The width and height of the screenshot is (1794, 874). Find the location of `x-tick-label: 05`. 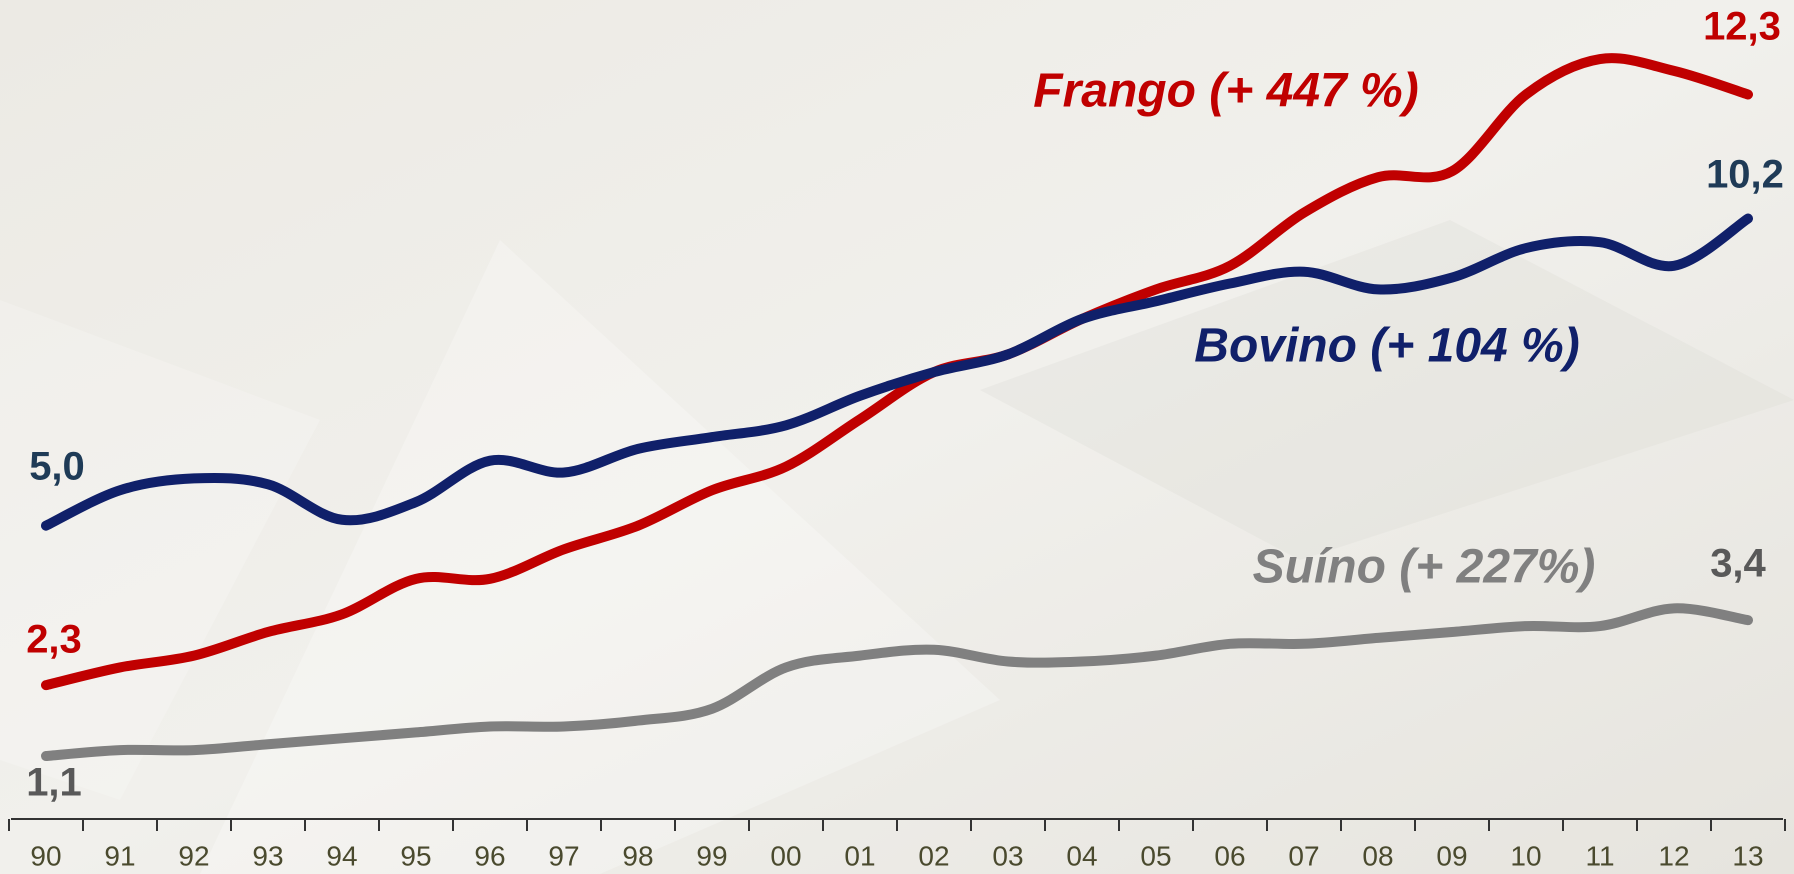

x-tick-label: 05 is located at coordinates (1155, 855).